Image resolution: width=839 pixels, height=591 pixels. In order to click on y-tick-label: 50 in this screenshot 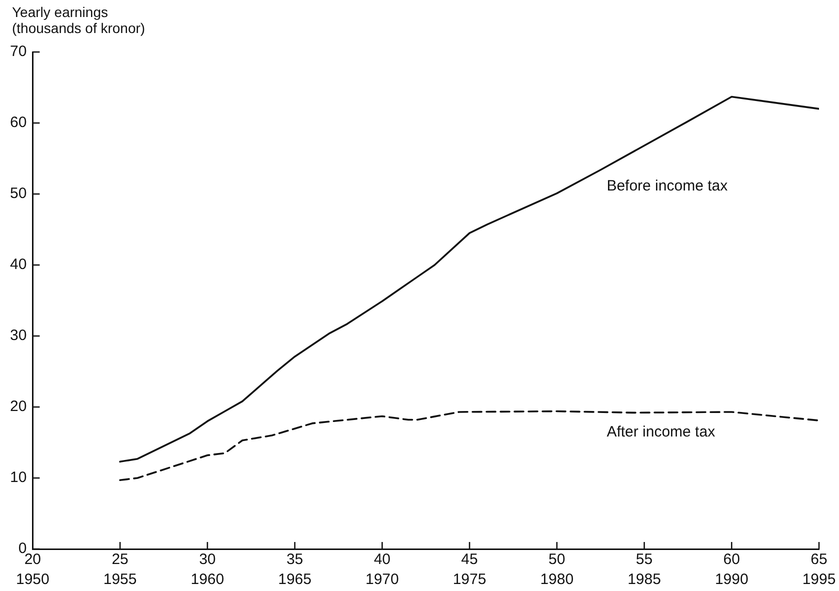, I will do `click(18, 193)`.